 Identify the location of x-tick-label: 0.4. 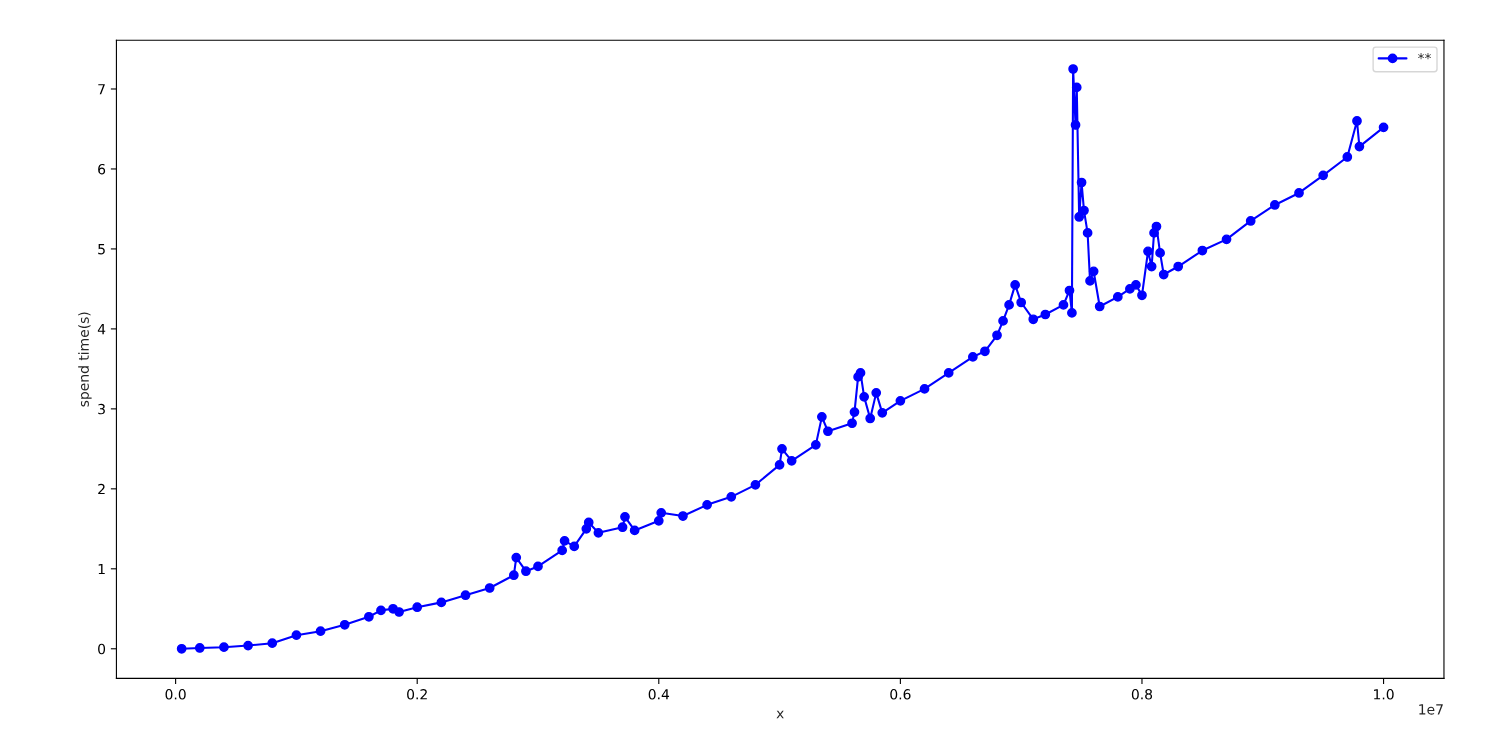
(659, 694).